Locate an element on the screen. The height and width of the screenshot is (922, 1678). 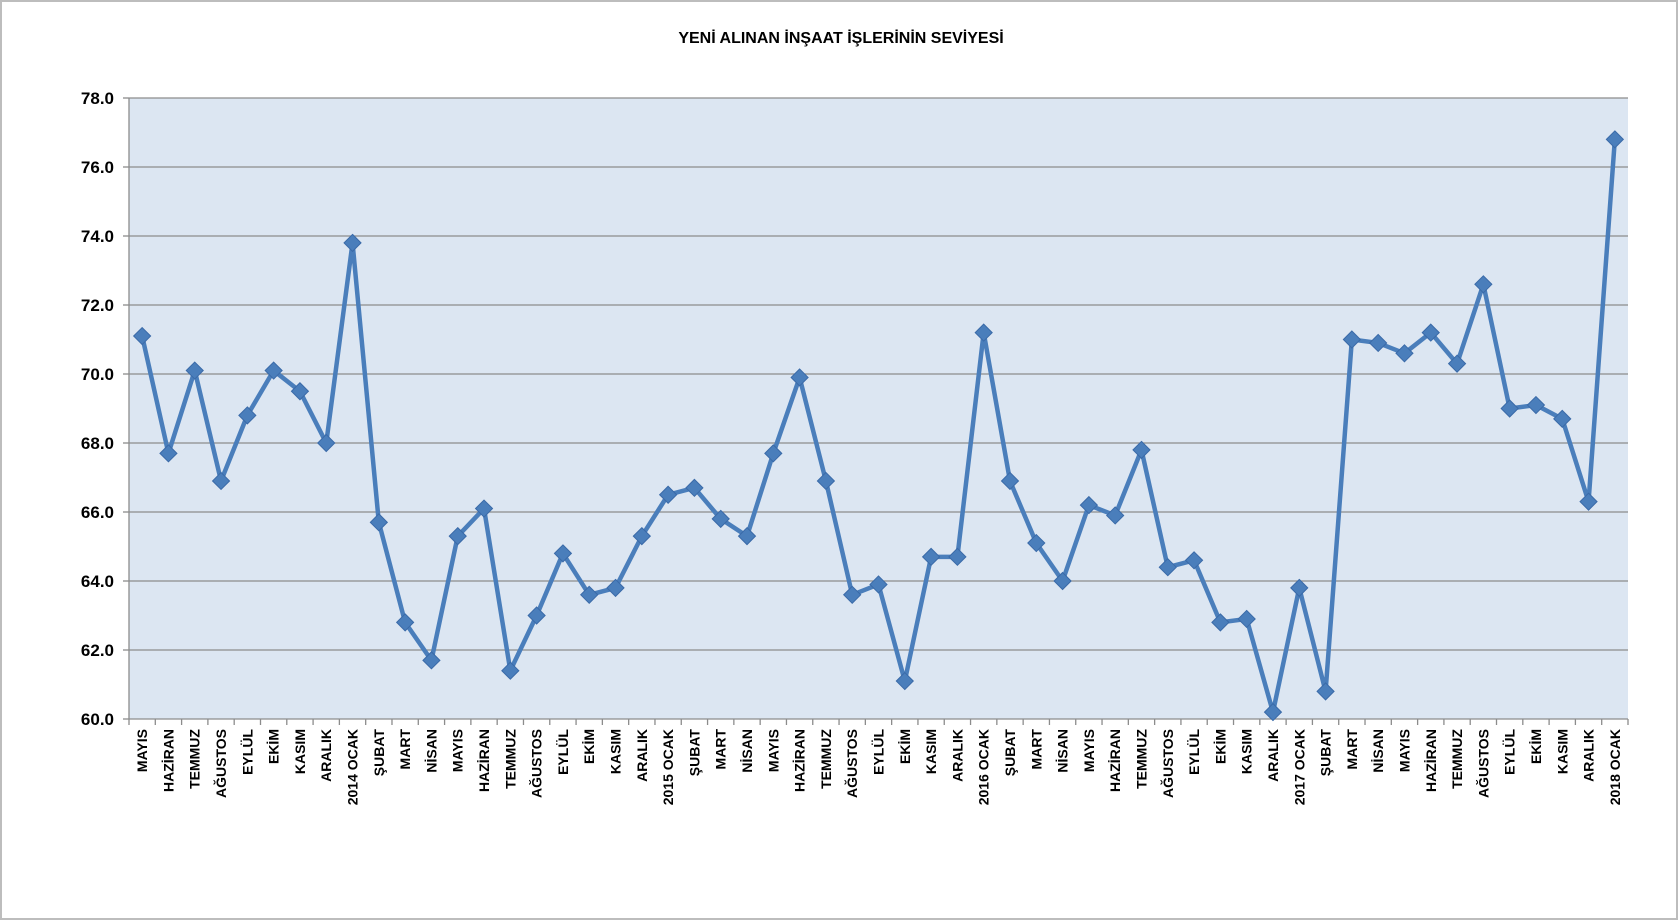
x-tick-label: 2014 OCAK is located at coordinates (353, 767).